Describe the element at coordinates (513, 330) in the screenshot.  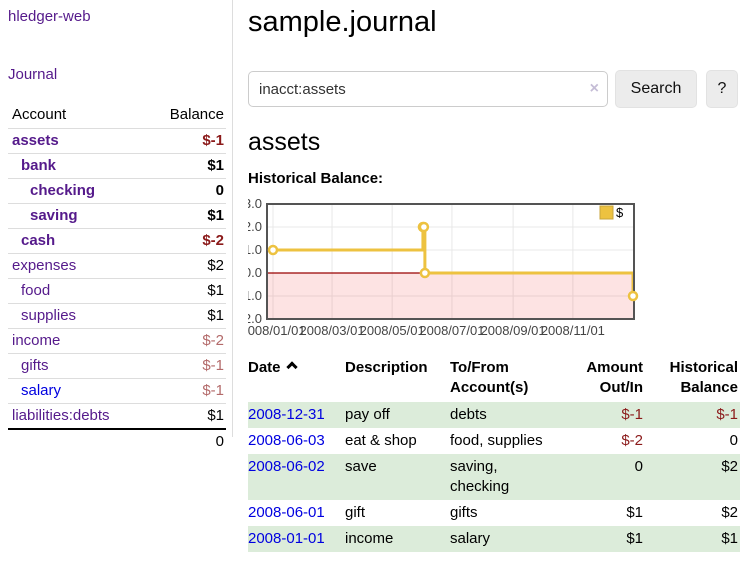
I see `svg-text: 2008/09/01` at that location.